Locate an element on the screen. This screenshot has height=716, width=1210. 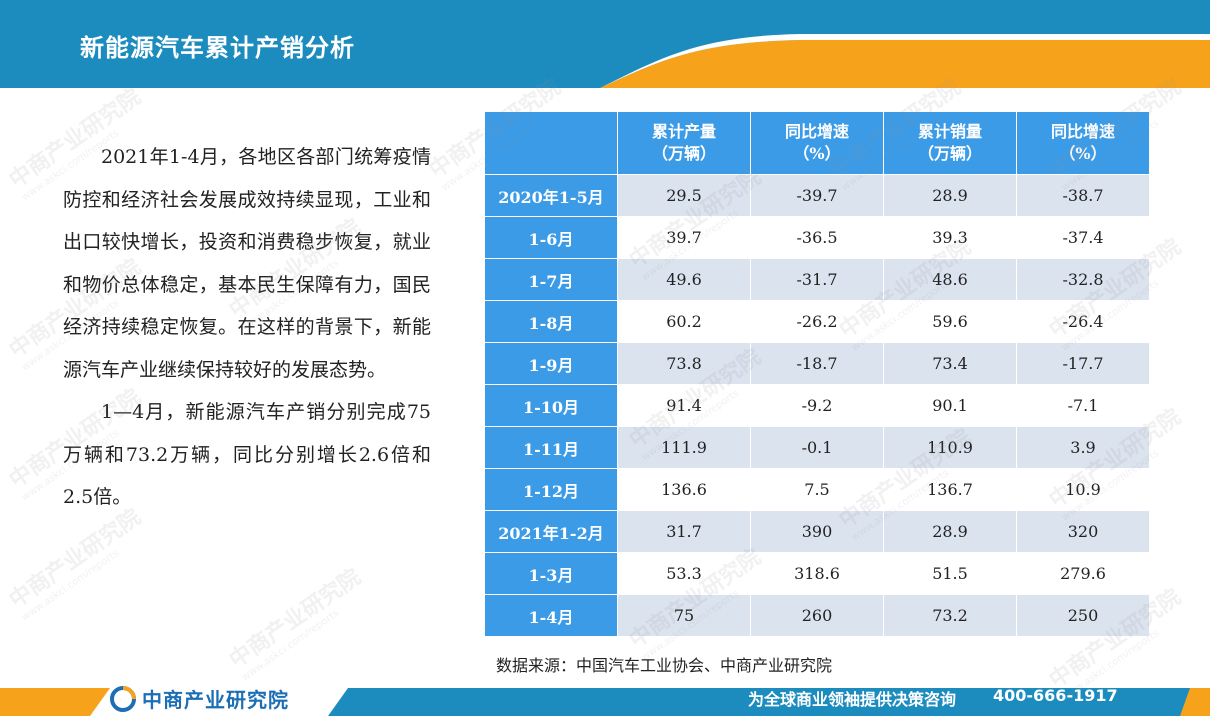
table-row: 2020年1-5月 29.5 -39.7 28.9 -38.7 is located at coordinates (817, 195).